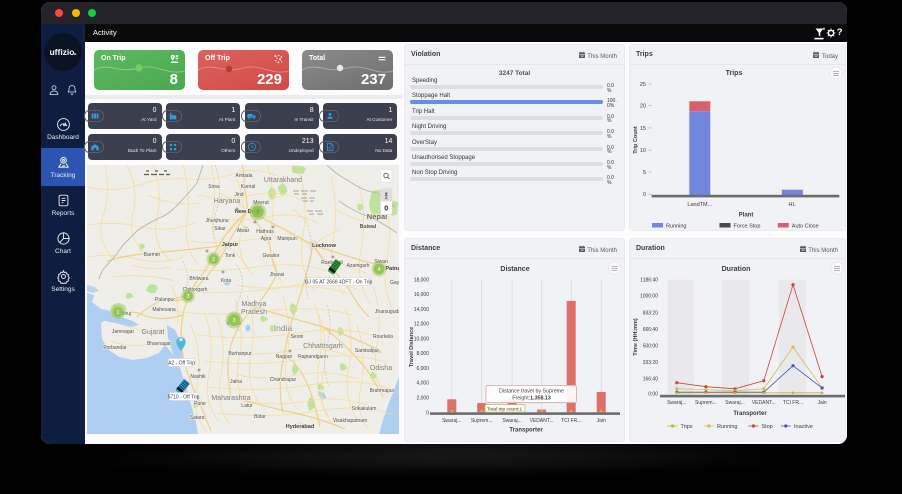  What do you see at coordinates (505, 409) in the screenshot?
I see `svg-text: Total trip count:1` at bounding box center [505, 409].